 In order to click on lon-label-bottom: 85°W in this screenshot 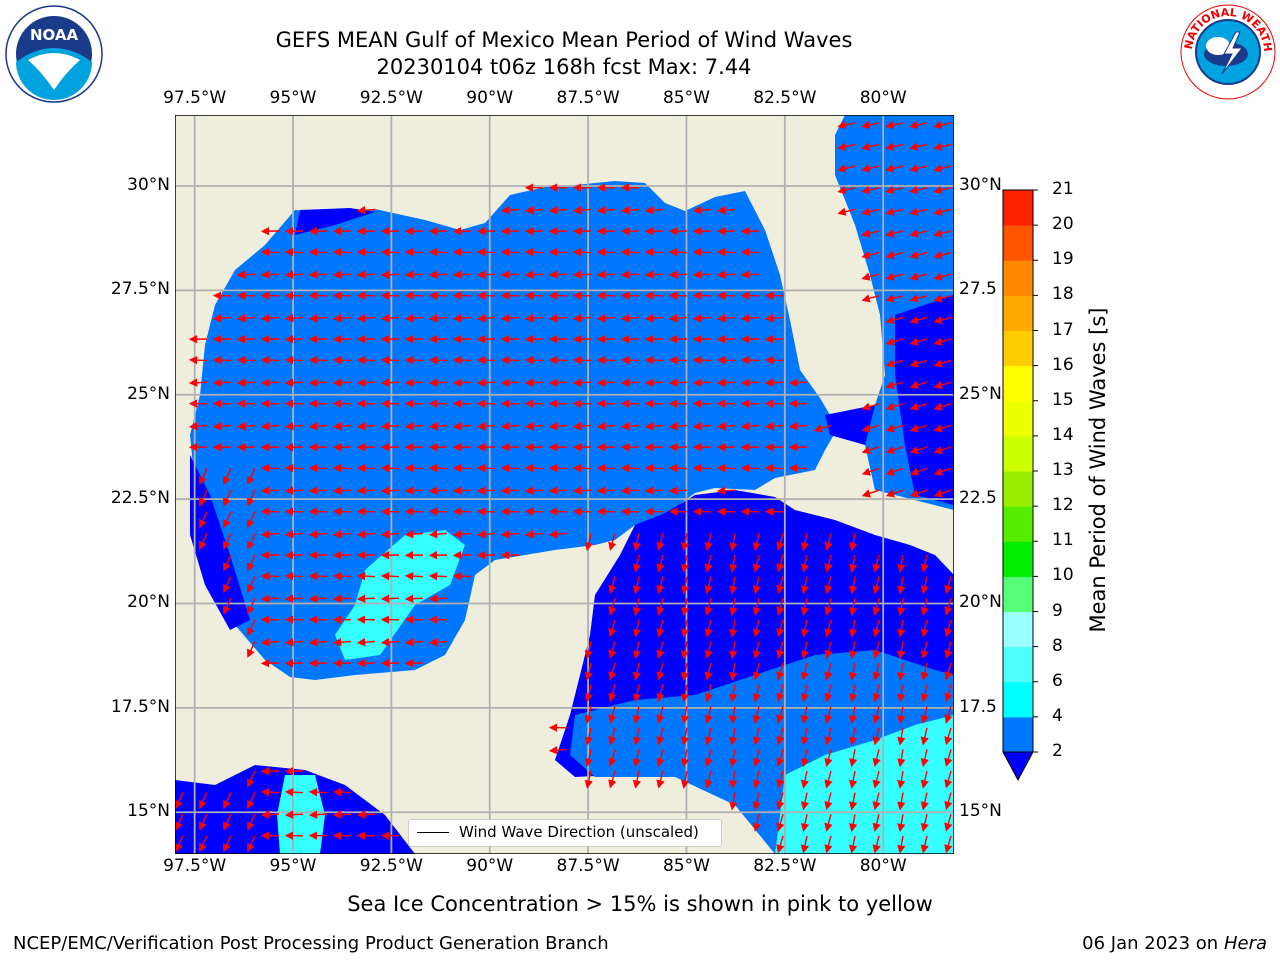, I will do `click(686, 866)`.